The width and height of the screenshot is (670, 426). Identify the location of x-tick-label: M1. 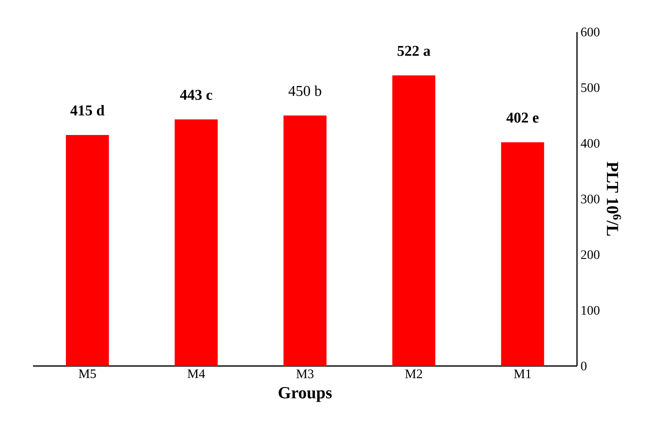
(522, 374).